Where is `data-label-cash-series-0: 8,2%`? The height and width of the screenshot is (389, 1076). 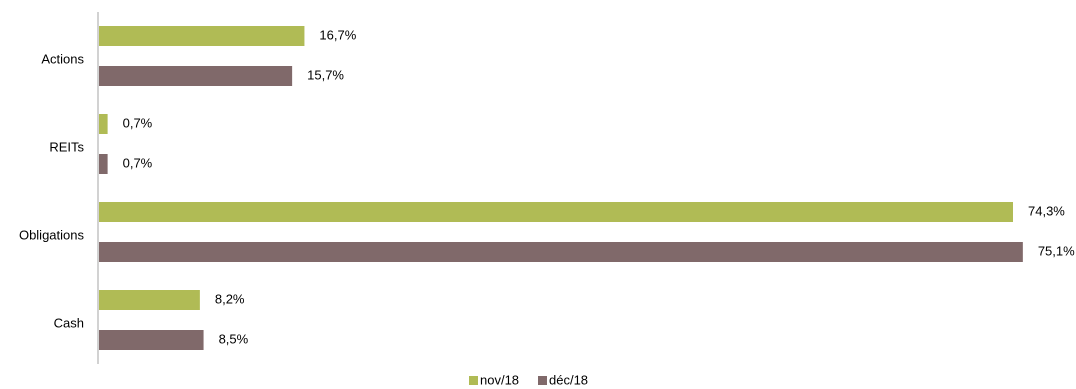 data-label-cash-series-0: 8,2% is located at coordinates (230, 298).